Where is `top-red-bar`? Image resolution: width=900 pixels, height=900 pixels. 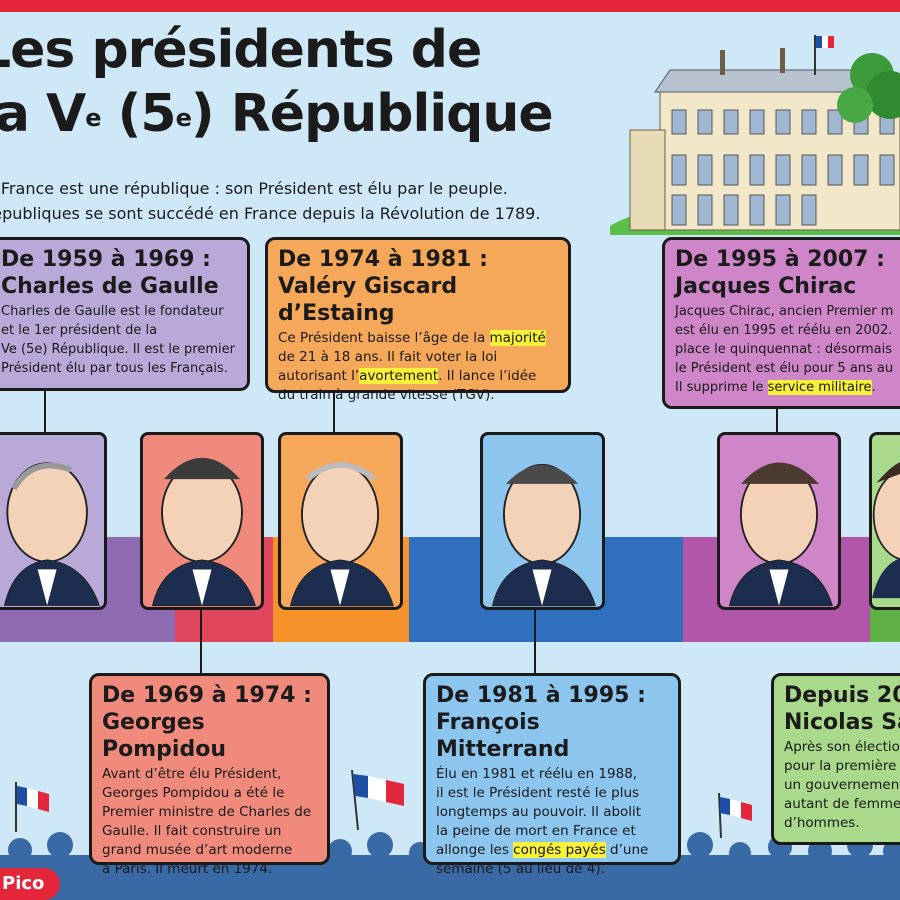 top-red-bar is located at coordinates (450, 6).